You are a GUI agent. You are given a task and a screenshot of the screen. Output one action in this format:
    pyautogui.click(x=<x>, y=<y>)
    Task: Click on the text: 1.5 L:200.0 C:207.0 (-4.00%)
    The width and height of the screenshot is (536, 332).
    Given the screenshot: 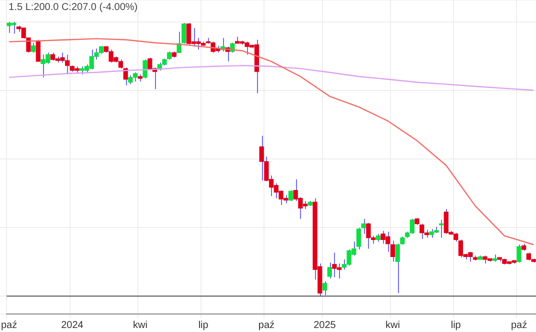 What is the action you would take?
    pyautogui.click(x=73, y=7)
    